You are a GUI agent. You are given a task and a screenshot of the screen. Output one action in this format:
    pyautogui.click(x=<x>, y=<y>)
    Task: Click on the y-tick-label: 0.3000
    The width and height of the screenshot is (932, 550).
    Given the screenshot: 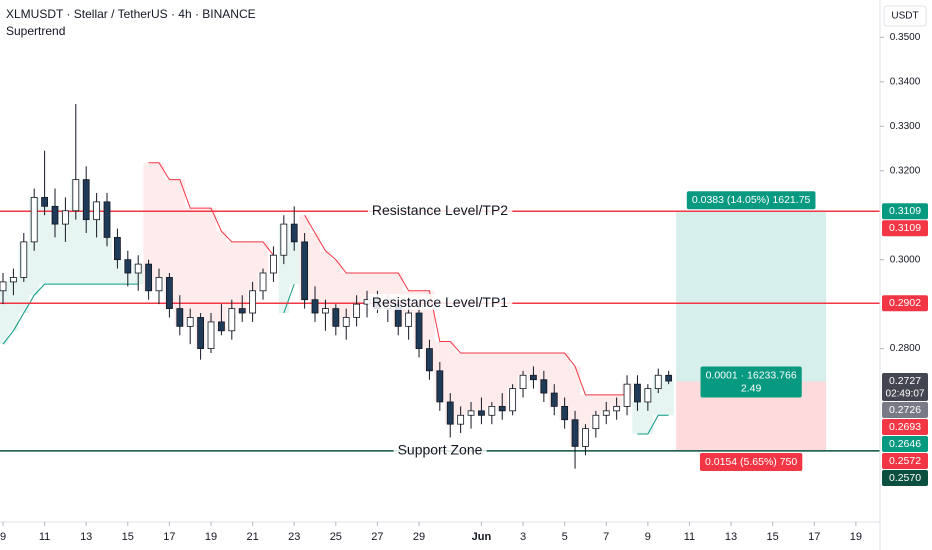 What is the action you would take?
    pyautogui.click(x=905, y=259)
    